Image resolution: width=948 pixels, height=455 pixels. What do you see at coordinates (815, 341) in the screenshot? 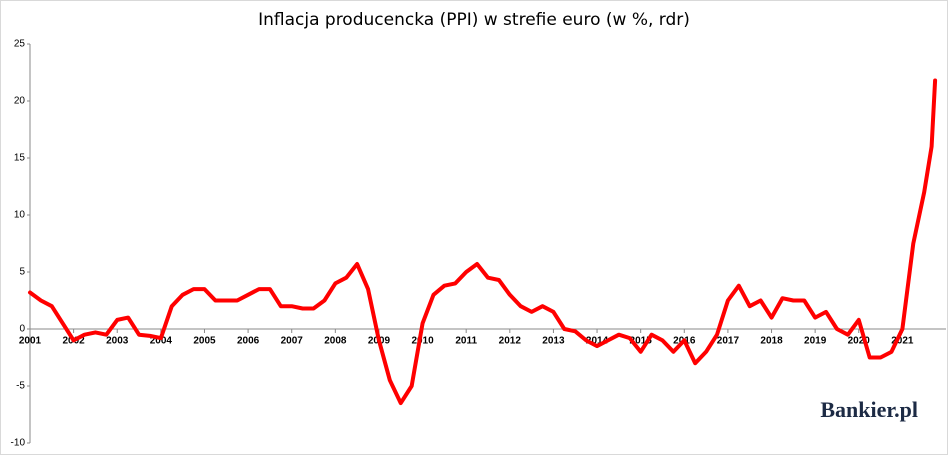
I see `x-tick-label: 2019` at bounding box center [815, 341].